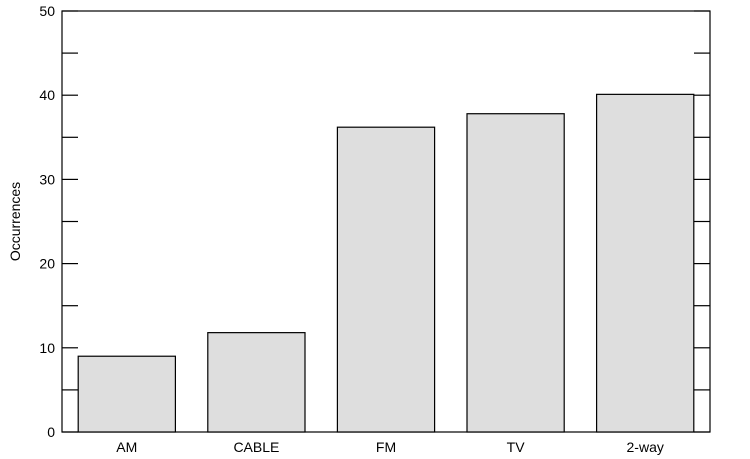 This screenshot has height=459, width=750. What do you see at coordinates (51, 432) in the screenshot?
I see `y-tick-label: 0` at bounding box center [51, 432].